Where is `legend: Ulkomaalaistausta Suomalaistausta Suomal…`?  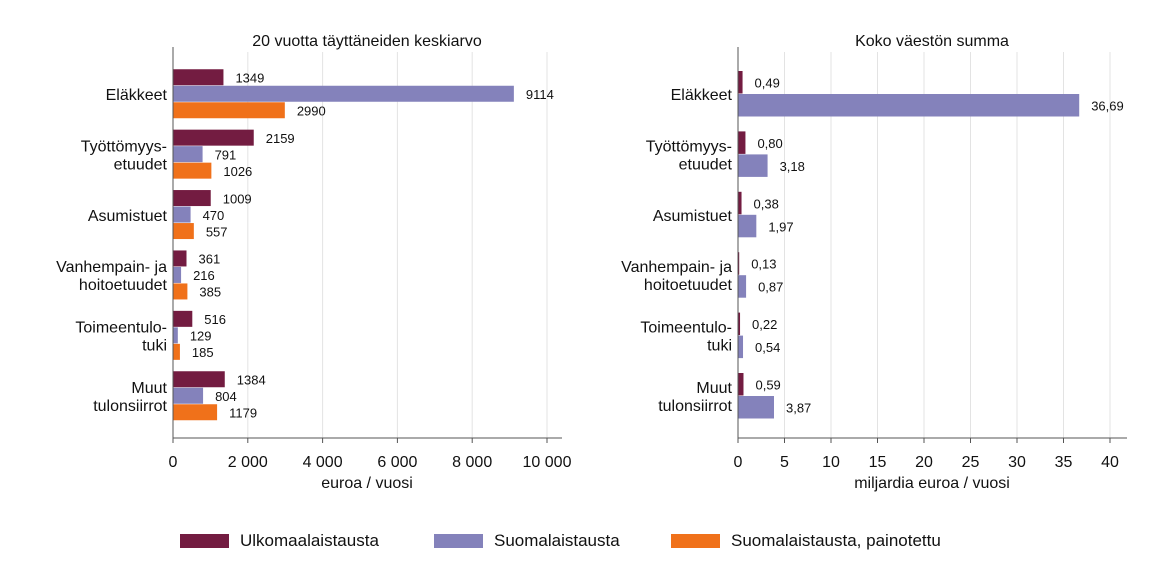
legend: Ulkomaalaistausta Suomalaistausta Suomal… is located at coordinates (578, 541).